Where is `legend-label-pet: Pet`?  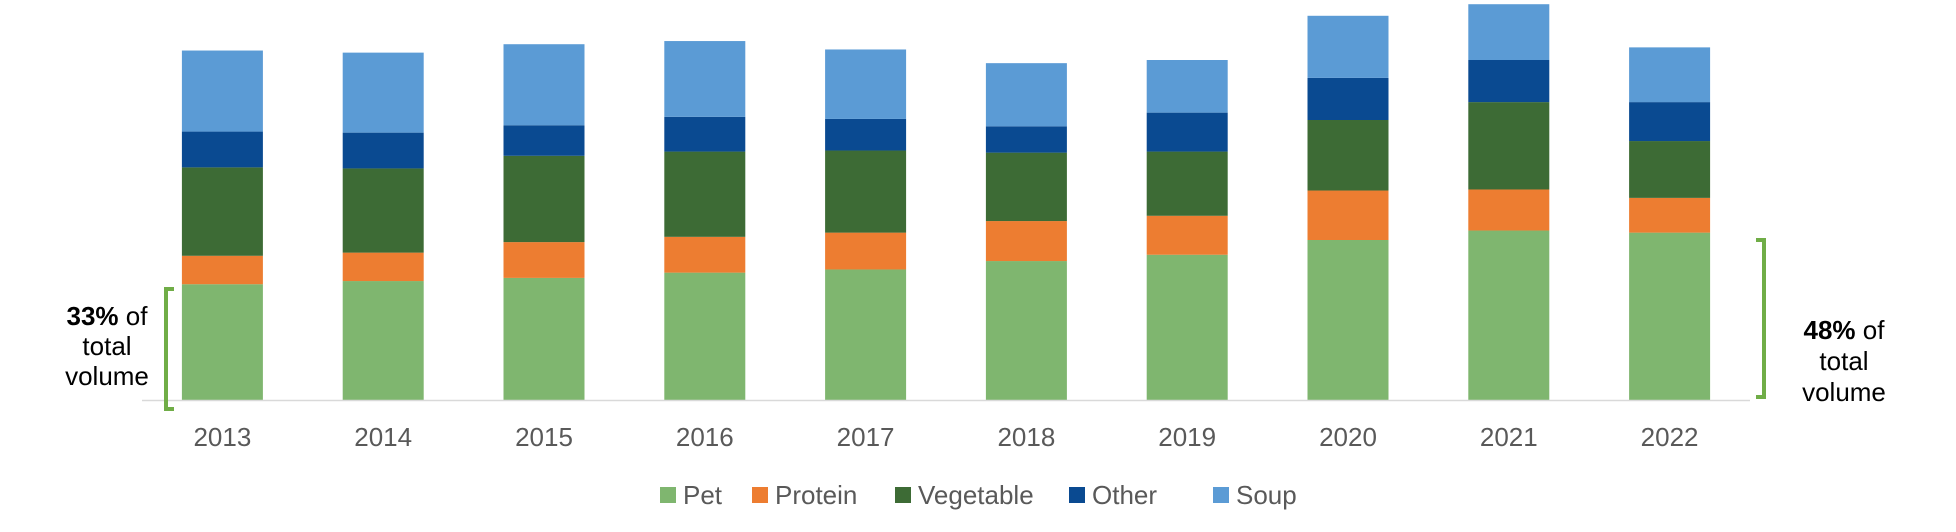 legend-label-pet: Pet is located at coordinates (703, 495).